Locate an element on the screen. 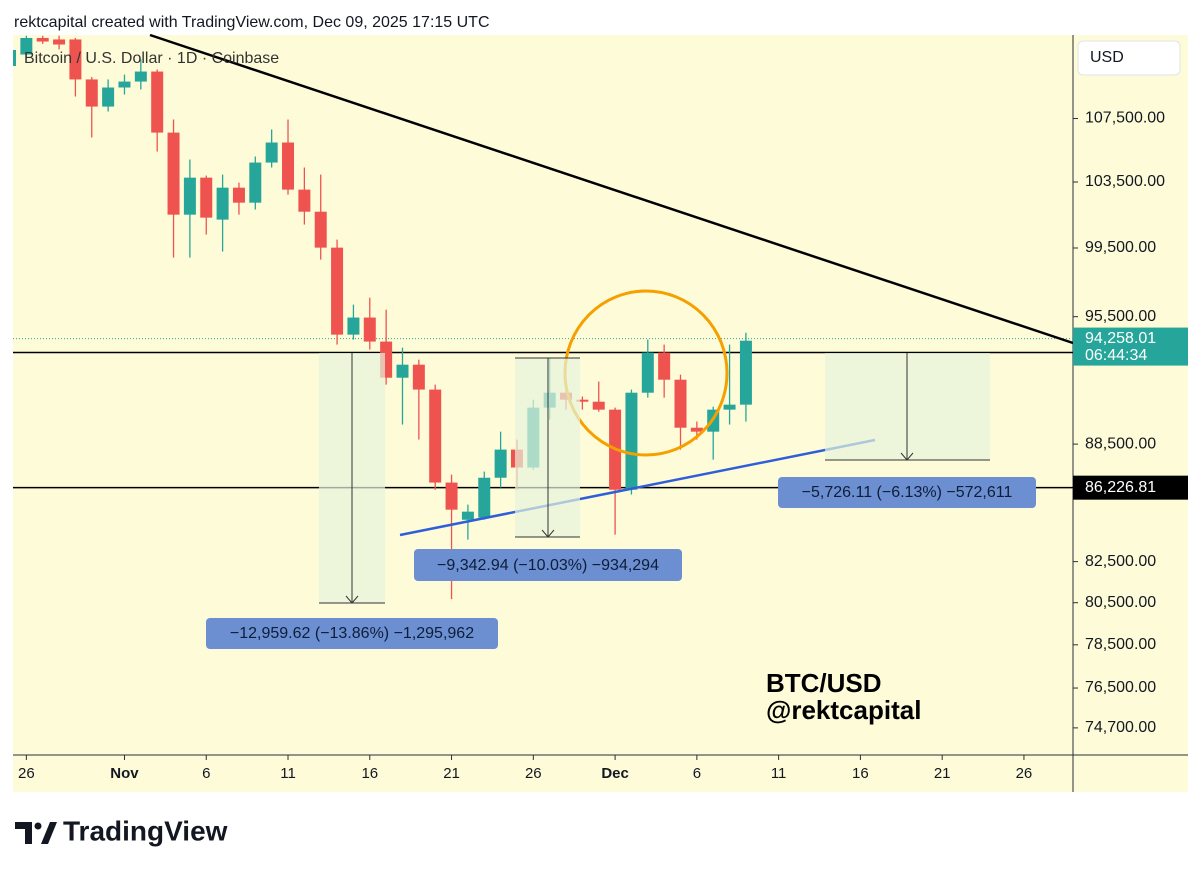 The height and width of the screenshot is (872, 1200). countdown-label: 06:44:34 is located at coordinates (1116, 355).